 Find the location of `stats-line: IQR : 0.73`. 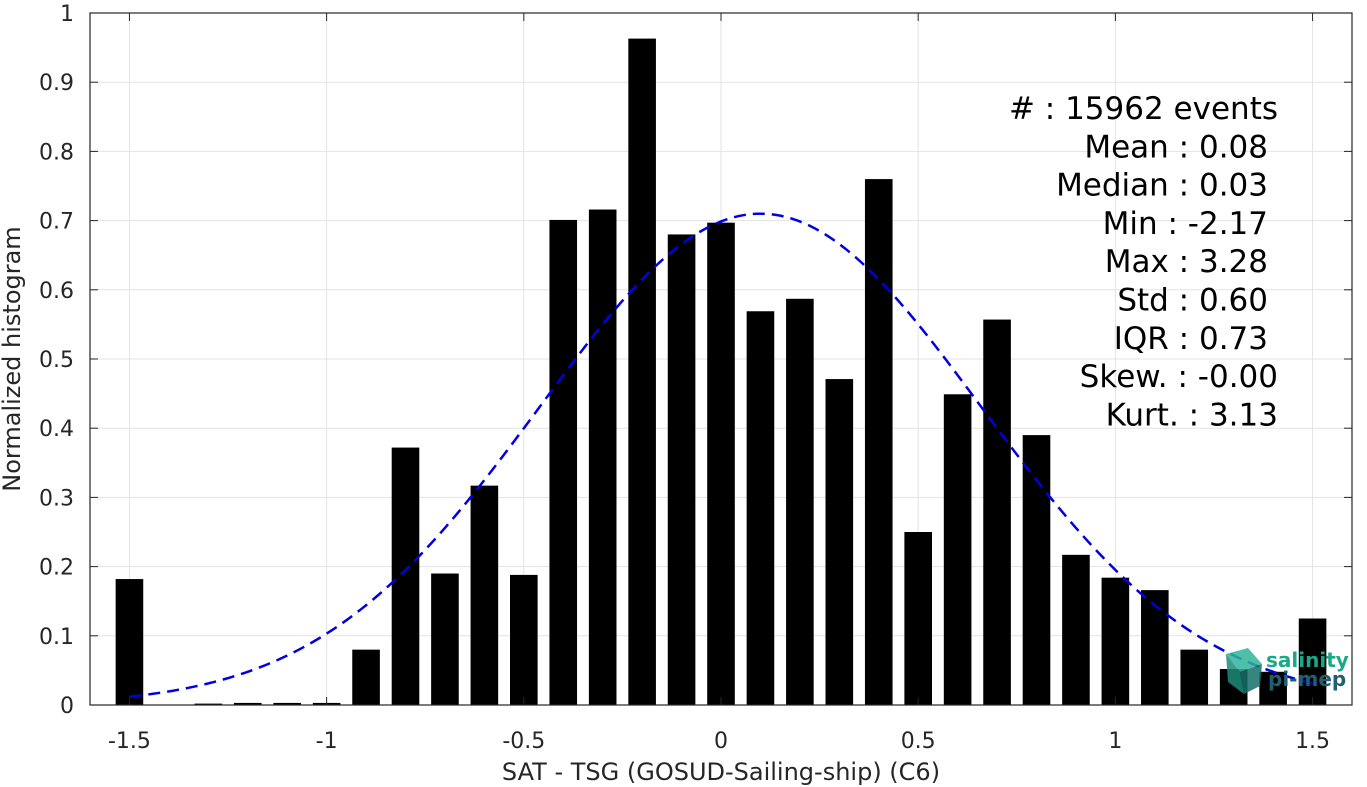

stats-line: IQR : 0.73 is located at coordinates (1191, 339).